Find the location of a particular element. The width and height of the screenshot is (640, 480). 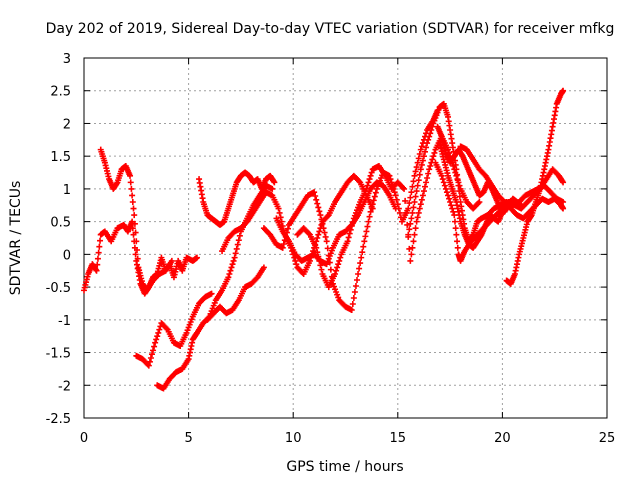

y-tick-label: 1 is located at coordinates (67, 190).